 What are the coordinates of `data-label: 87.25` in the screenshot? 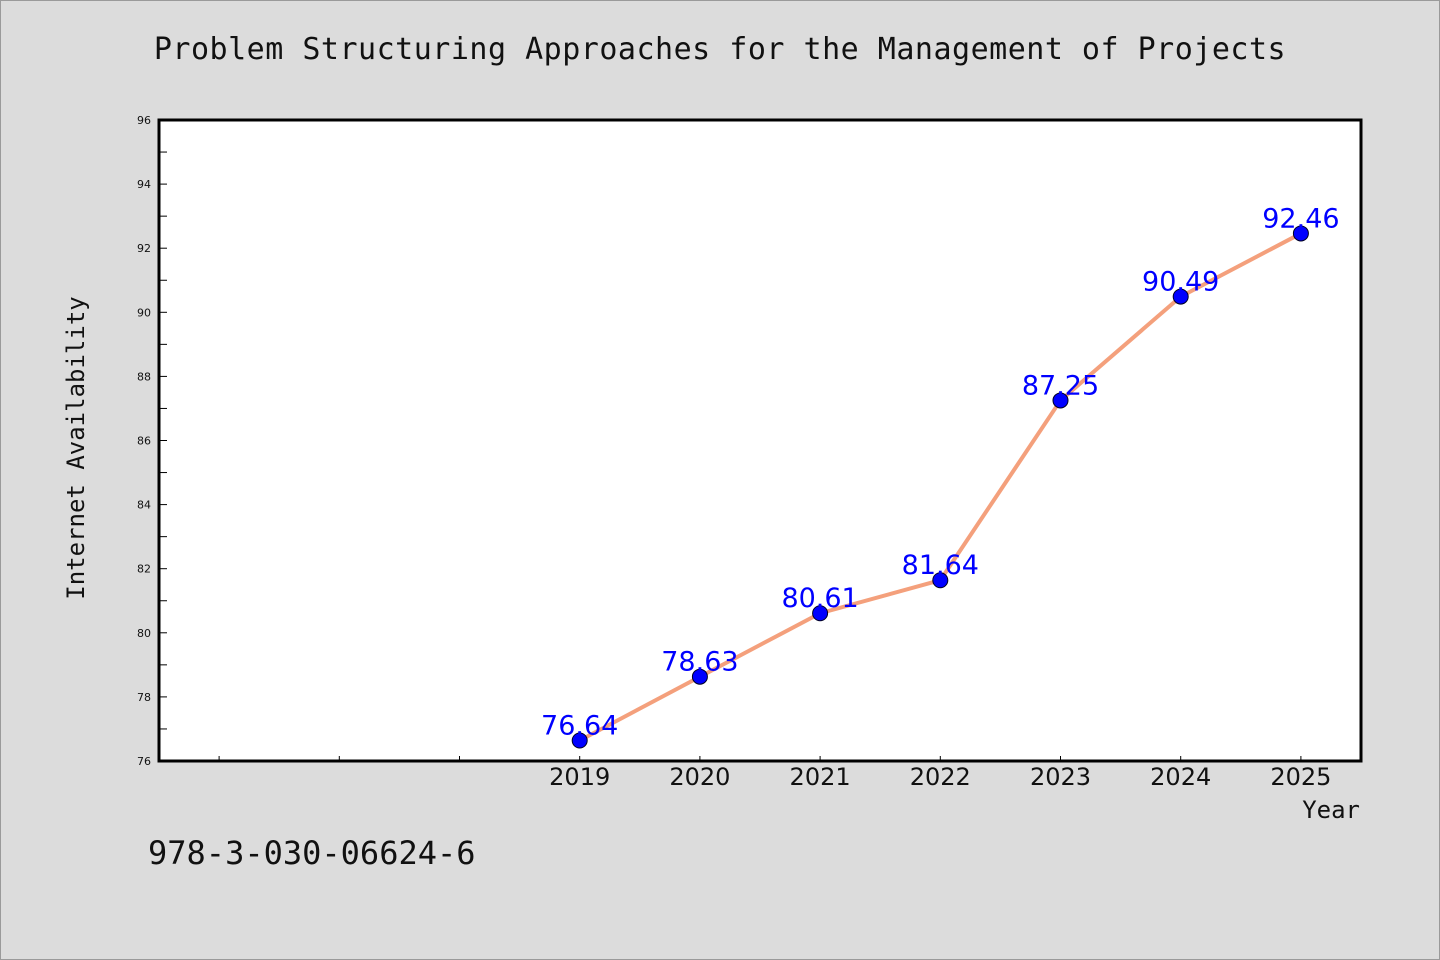 It's located at (1060, 385).